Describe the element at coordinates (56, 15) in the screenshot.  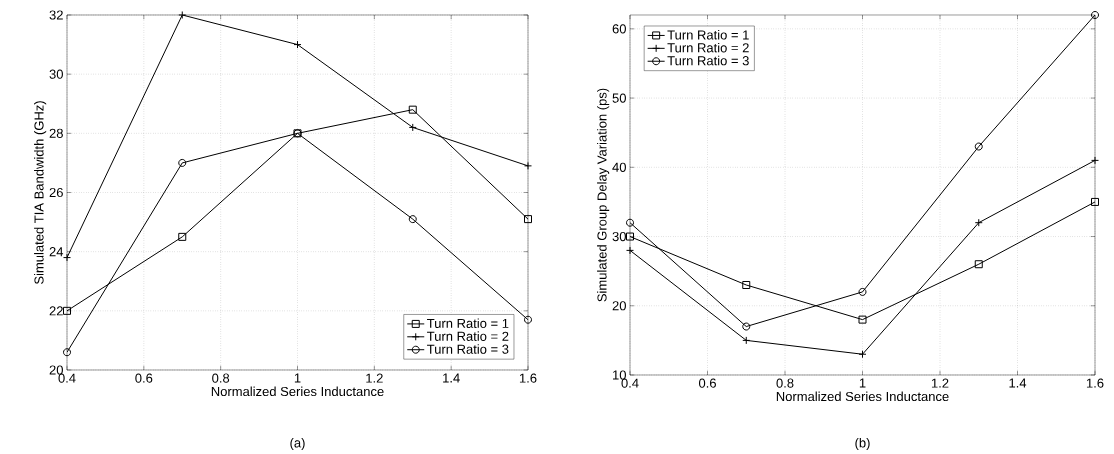
I see `y-tick-label: 32` at that location.